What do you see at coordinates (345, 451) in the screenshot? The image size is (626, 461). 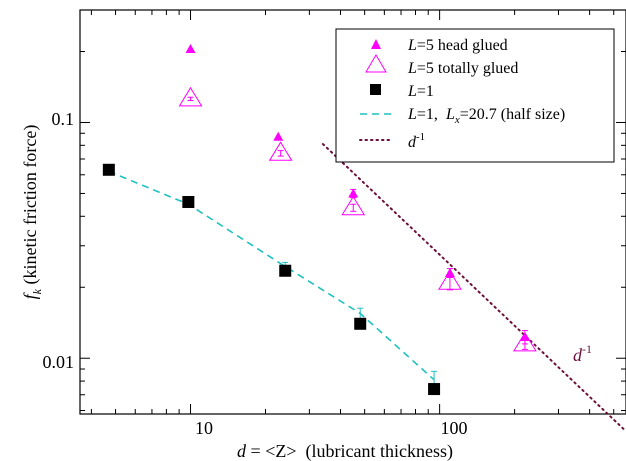 I see `x-axis-label: d = <Z> (lubricant thickness)` at bounding box center [345, 451].